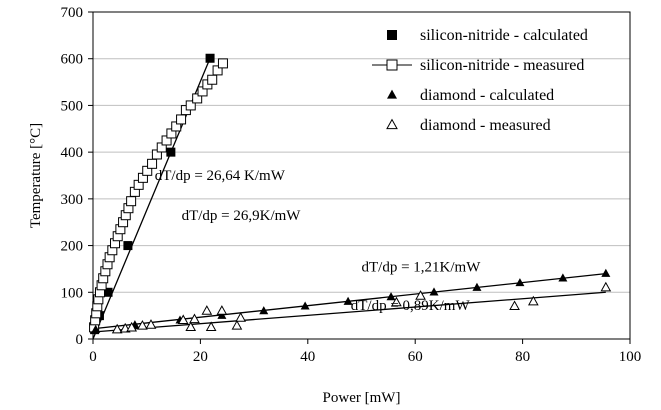 This screenshot has width=661, height=410. Describe the element at coordinates (422, 267) in the screenshot. I see `annotation-label: dT/dp = 1,21K/mW` at that location.